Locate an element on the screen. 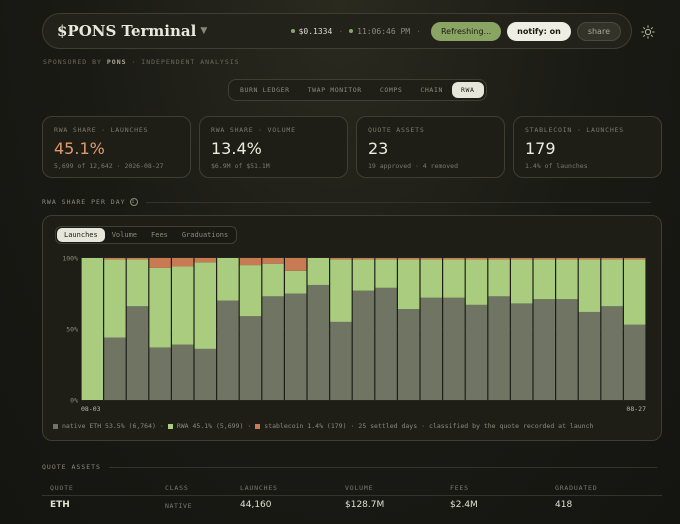 The height and width of the screenshot is (524, 680). stat-sub: $6.9M of $51.1M is located at coordinates (240, 166).